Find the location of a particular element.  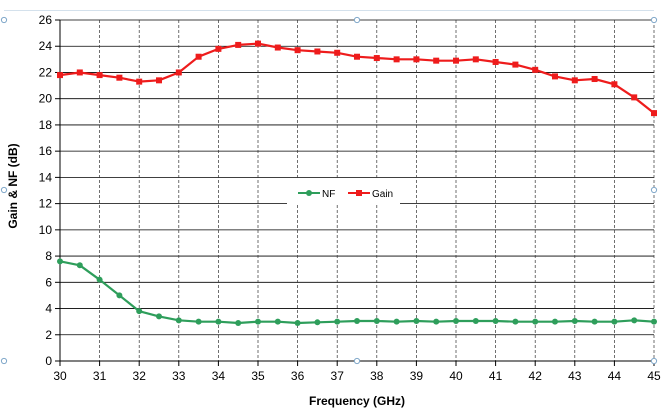

x-tick-label: 31 is located at coordinates (100, 376).